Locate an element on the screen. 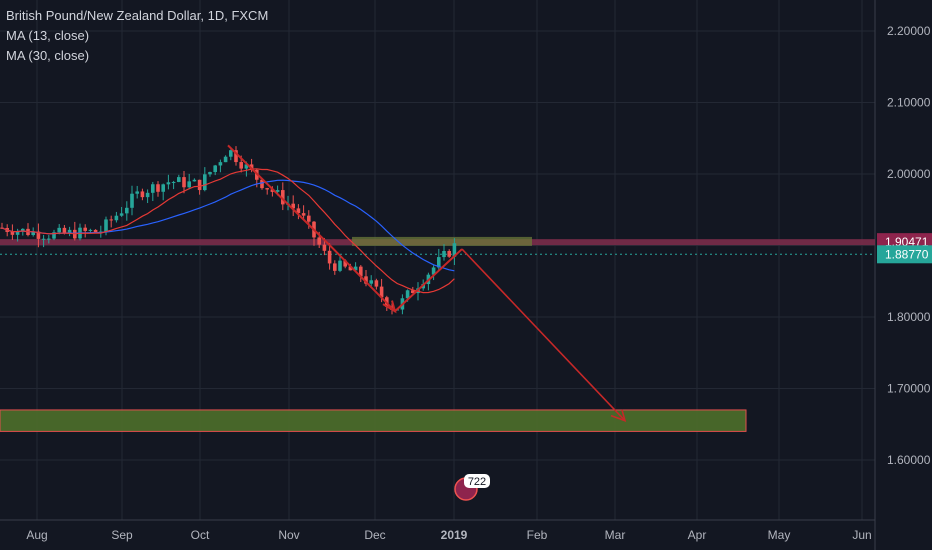 This screenshot has height=550, width=932. x-tick-label: Nov is located at coordinates (288, 535).